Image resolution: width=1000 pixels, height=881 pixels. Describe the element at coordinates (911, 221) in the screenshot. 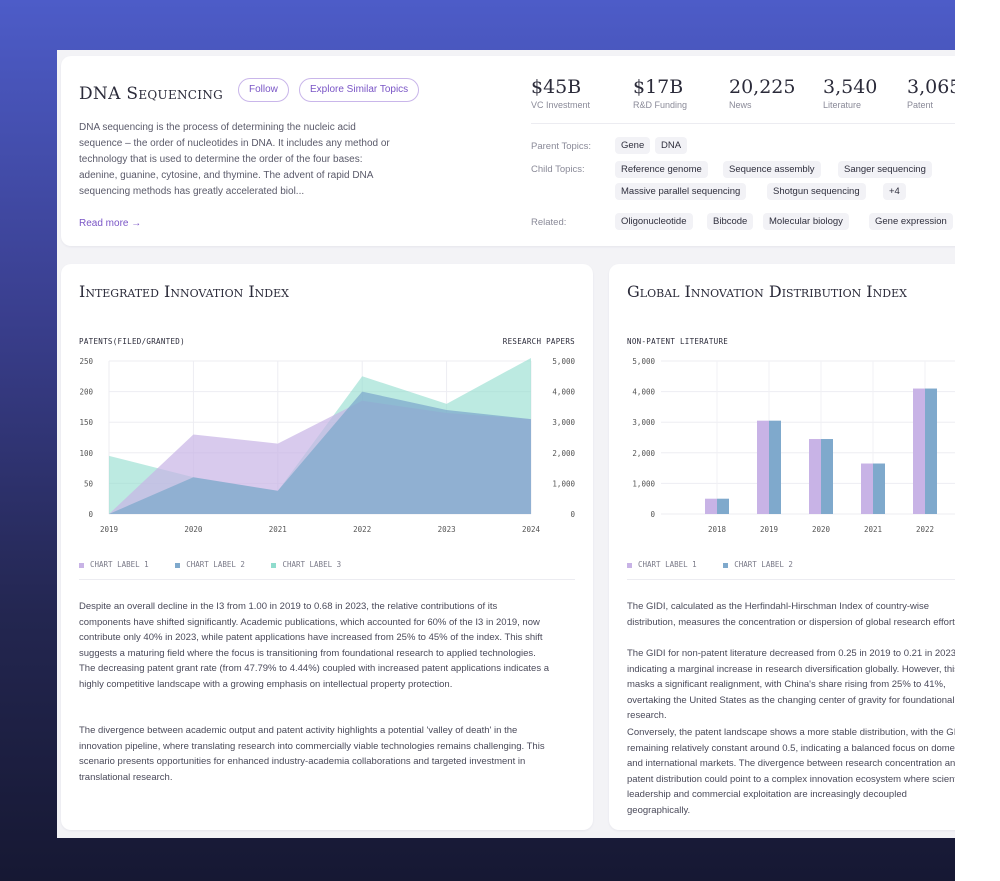

I see `tag-related-topic: Gene expression` at that location.